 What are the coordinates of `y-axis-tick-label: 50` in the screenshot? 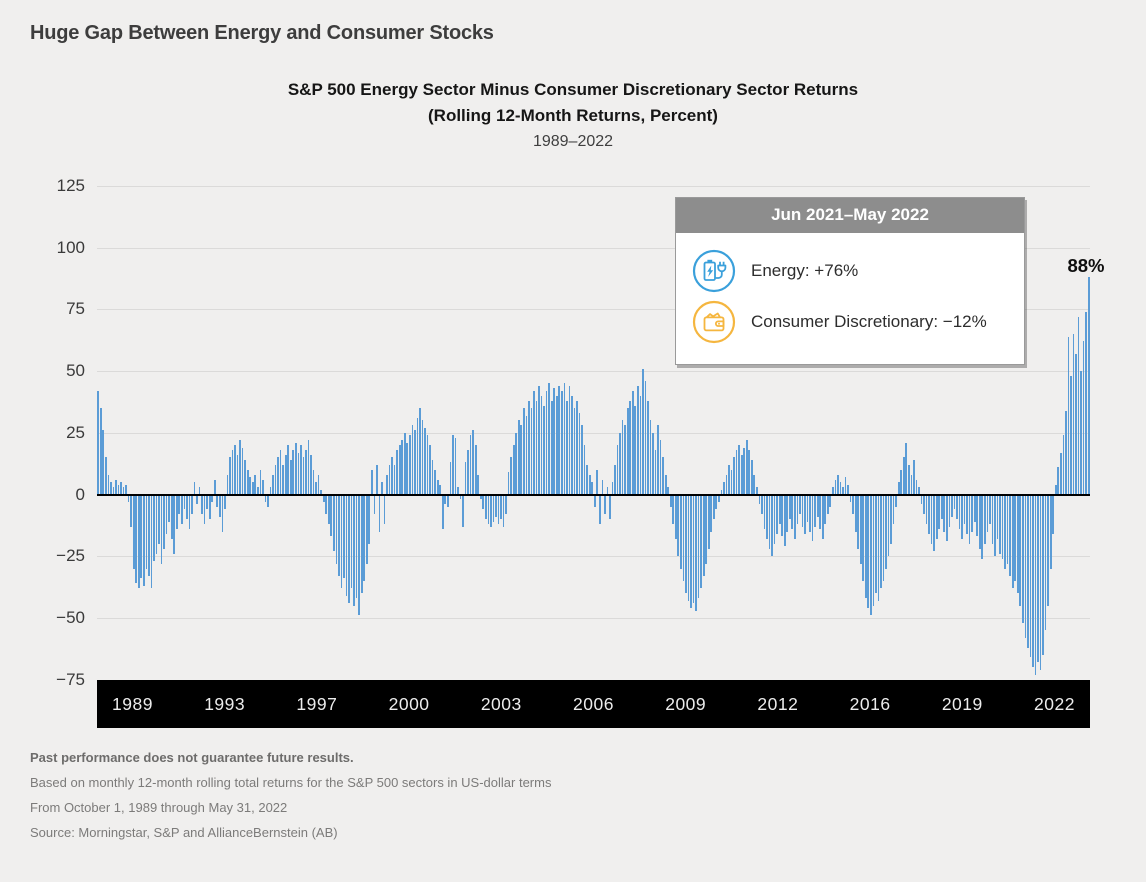 It's located at (75, 371).